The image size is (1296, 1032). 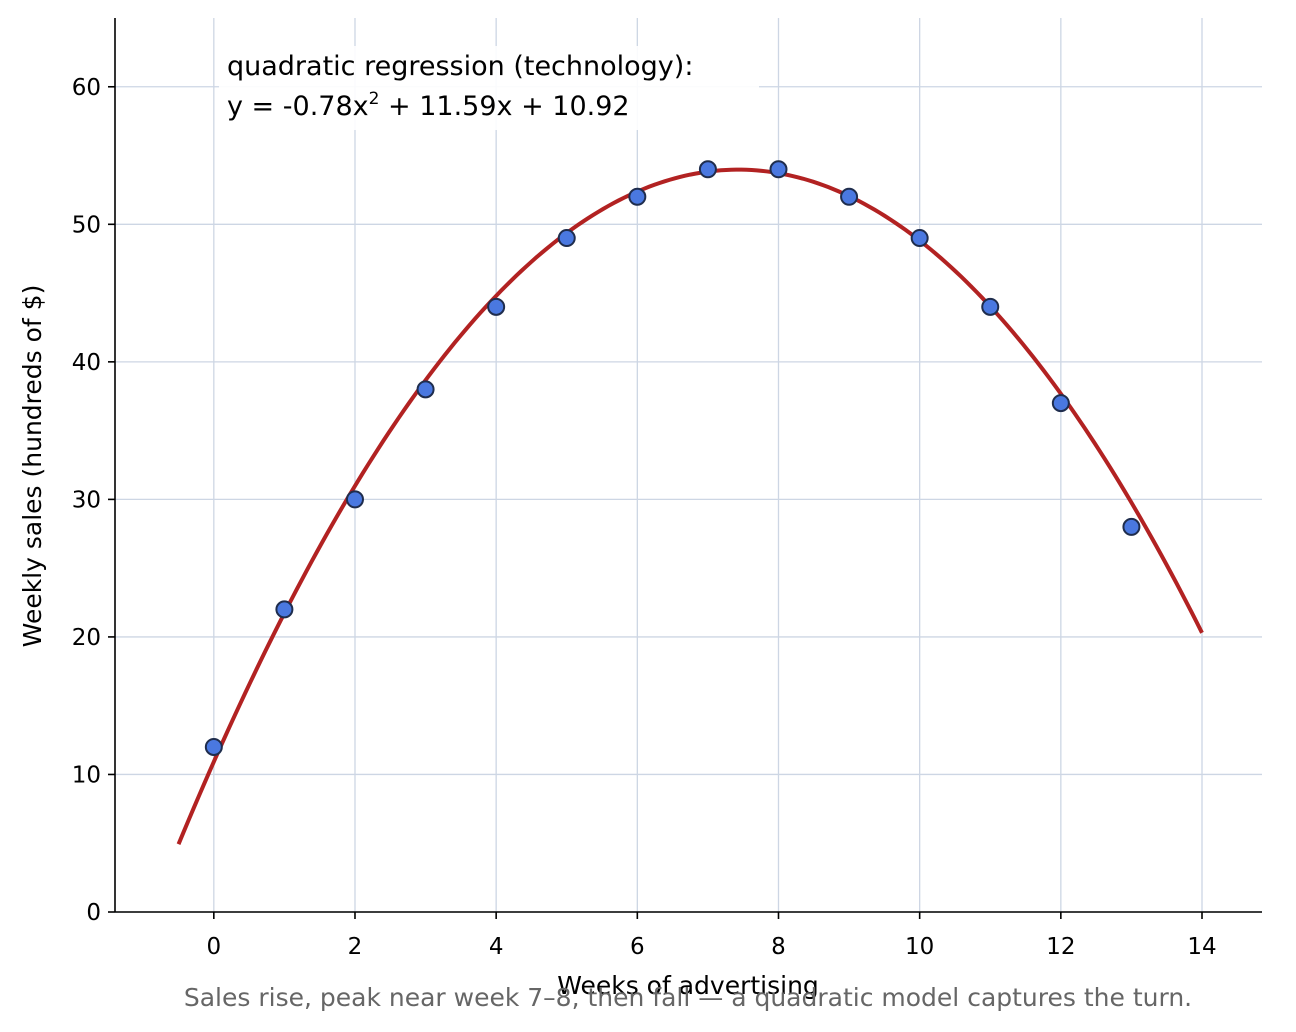 I want to click on annotation-background, so click(x=489, y=88).